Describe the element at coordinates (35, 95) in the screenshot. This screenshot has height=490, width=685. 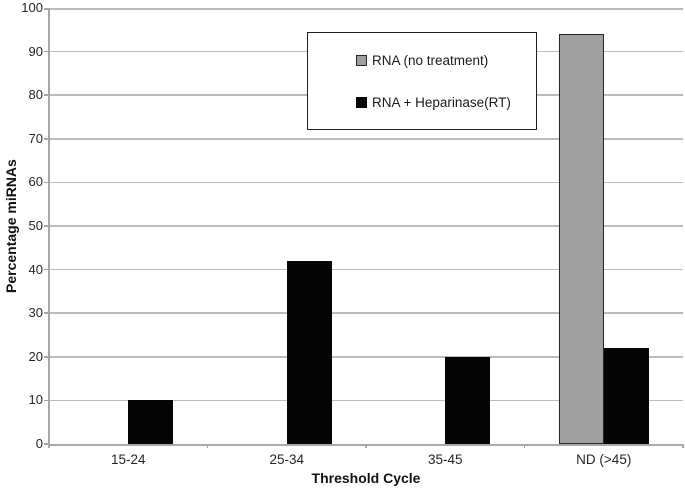
I see `y-tick-label: 80` at that location.